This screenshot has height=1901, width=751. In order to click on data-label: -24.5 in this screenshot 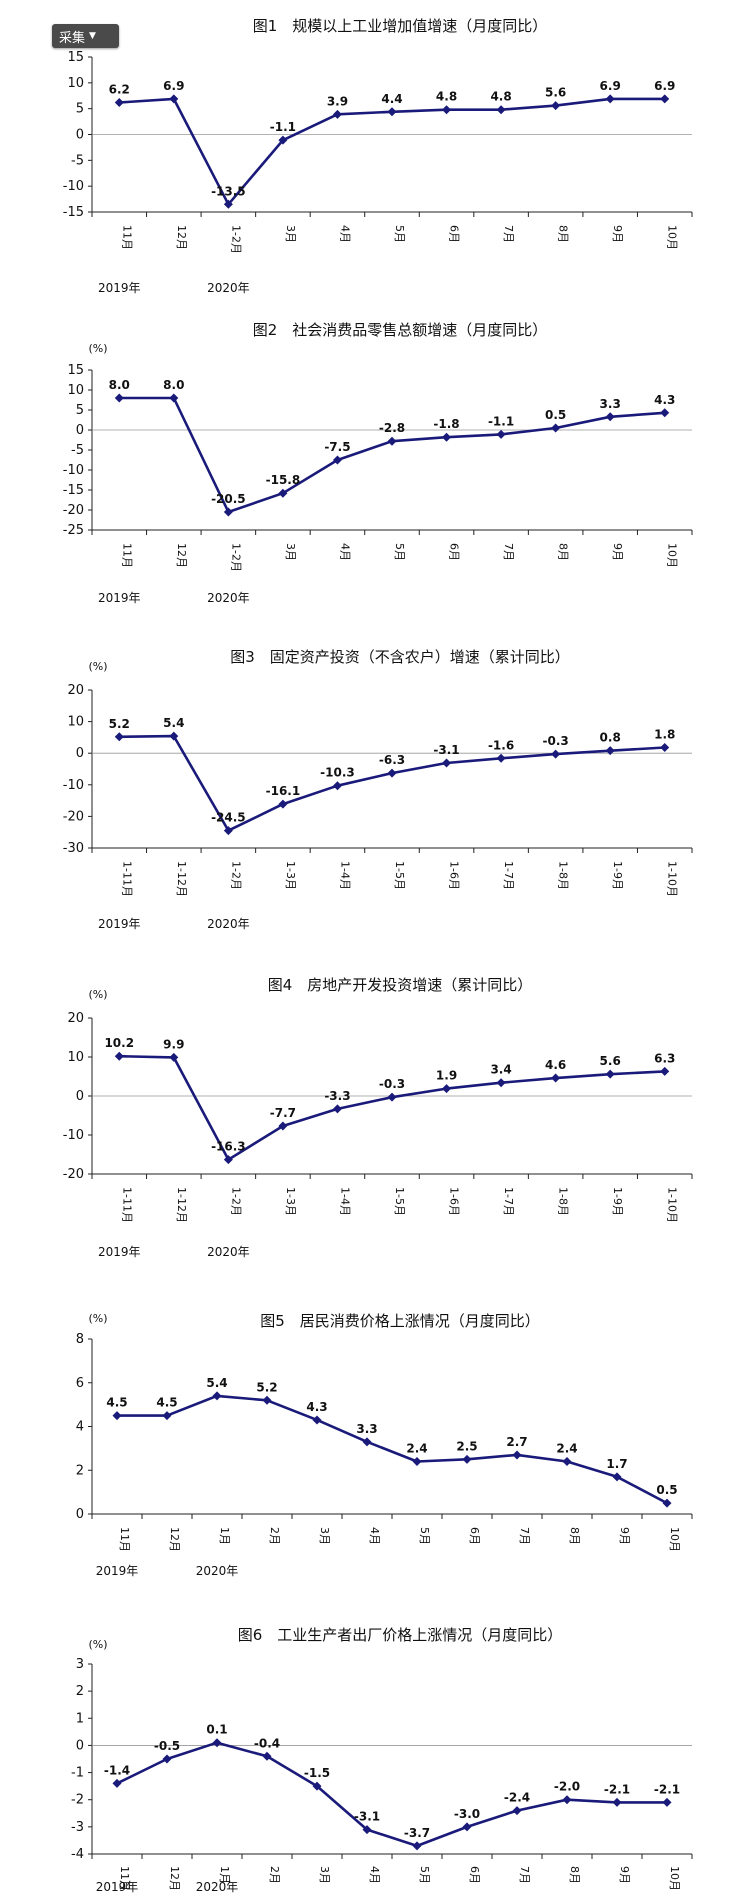, I will do `click(228, 818)`.